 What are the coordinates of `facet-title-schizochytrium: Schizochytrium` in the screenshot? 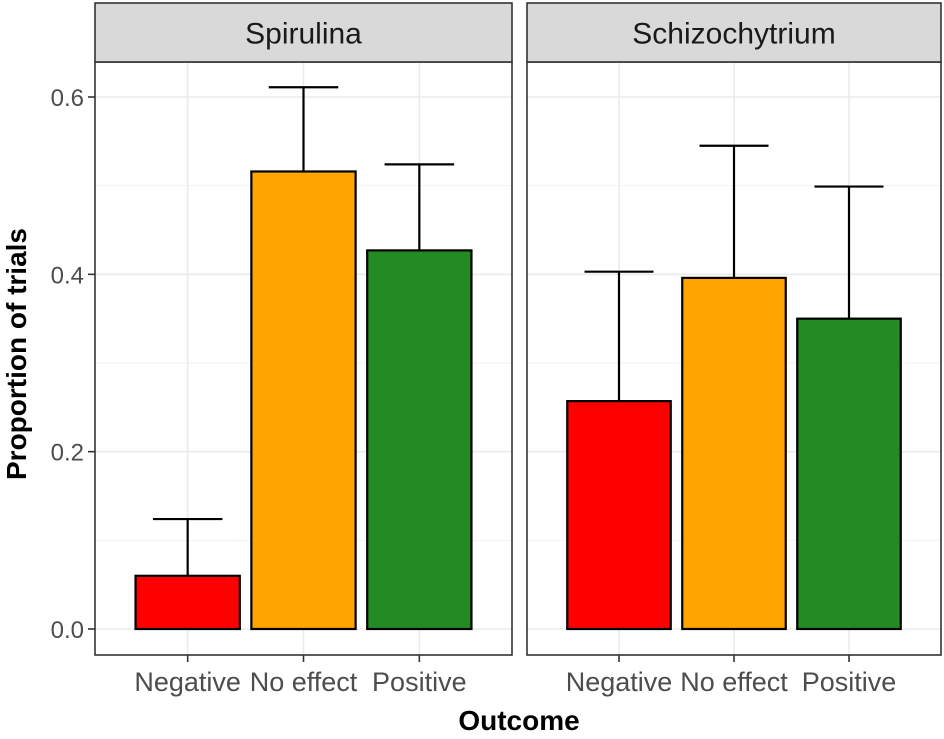 It's located at (733, 34).